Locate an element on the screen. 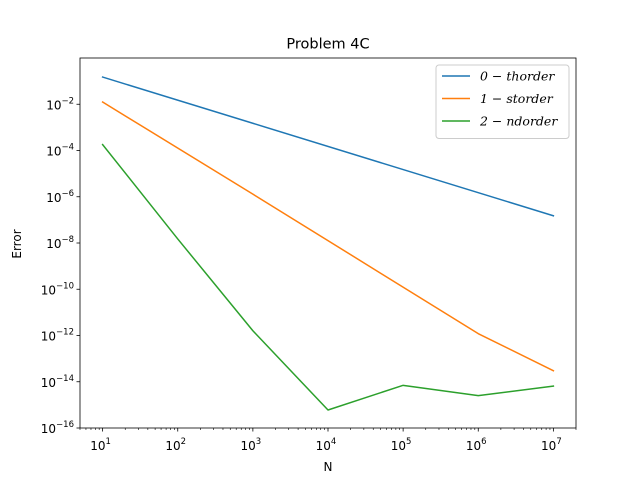 This screenshot has height=480, width=640. y-tick-label: 10⁻¹⁴ is located at coordinates (57, 382).